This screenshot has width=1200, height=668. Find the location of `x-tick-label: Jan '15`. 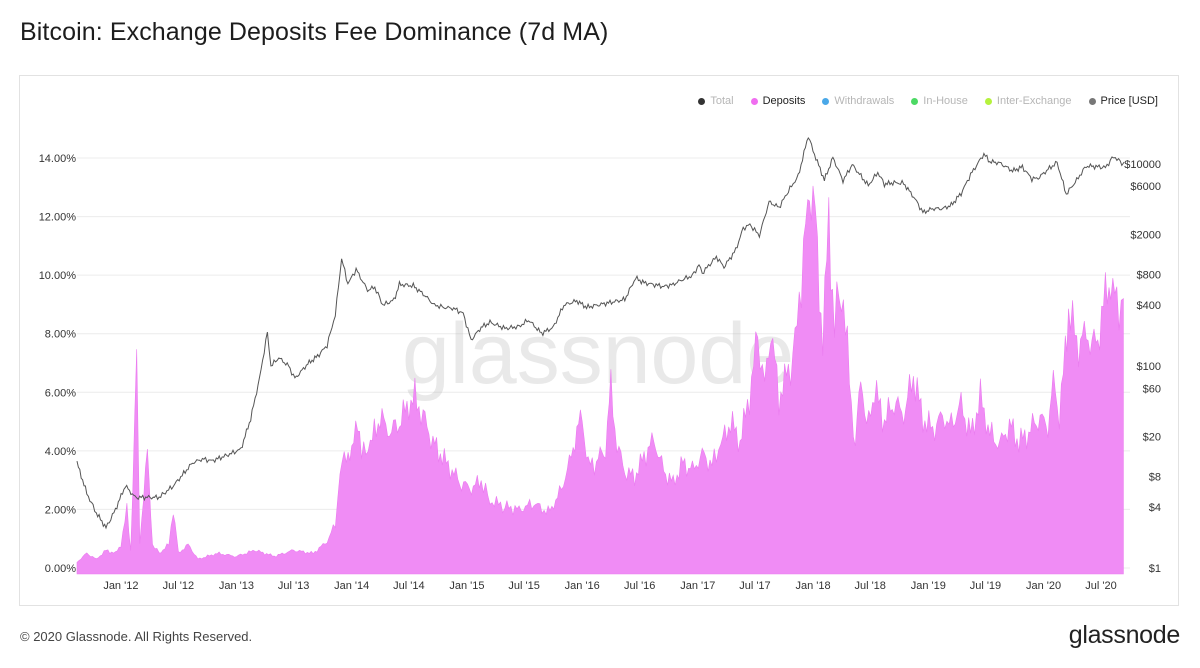

x-tick-label: Jan '15 is located at coordinates (466, 586).